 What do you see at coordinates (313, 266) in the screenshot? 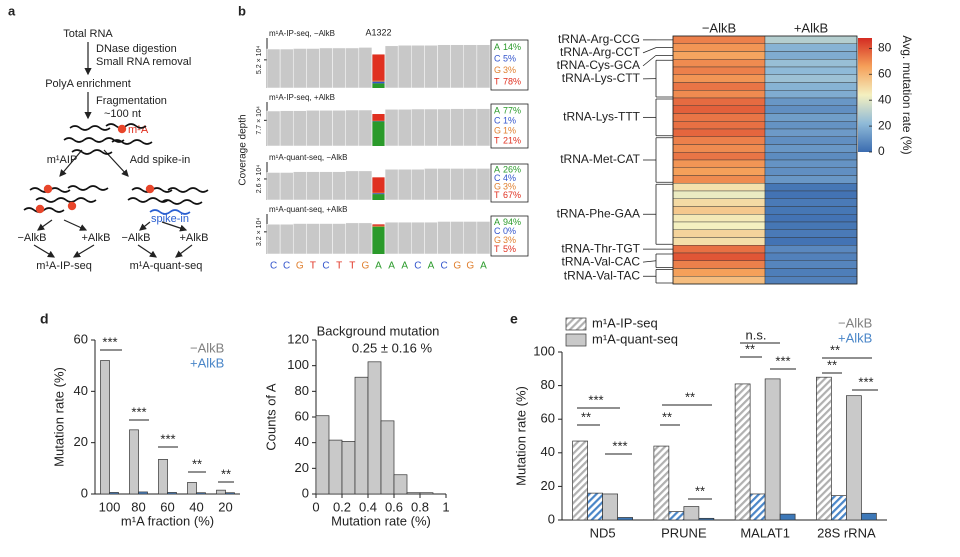
I see `sequence-letter: T` at bounding box center [313, 266].